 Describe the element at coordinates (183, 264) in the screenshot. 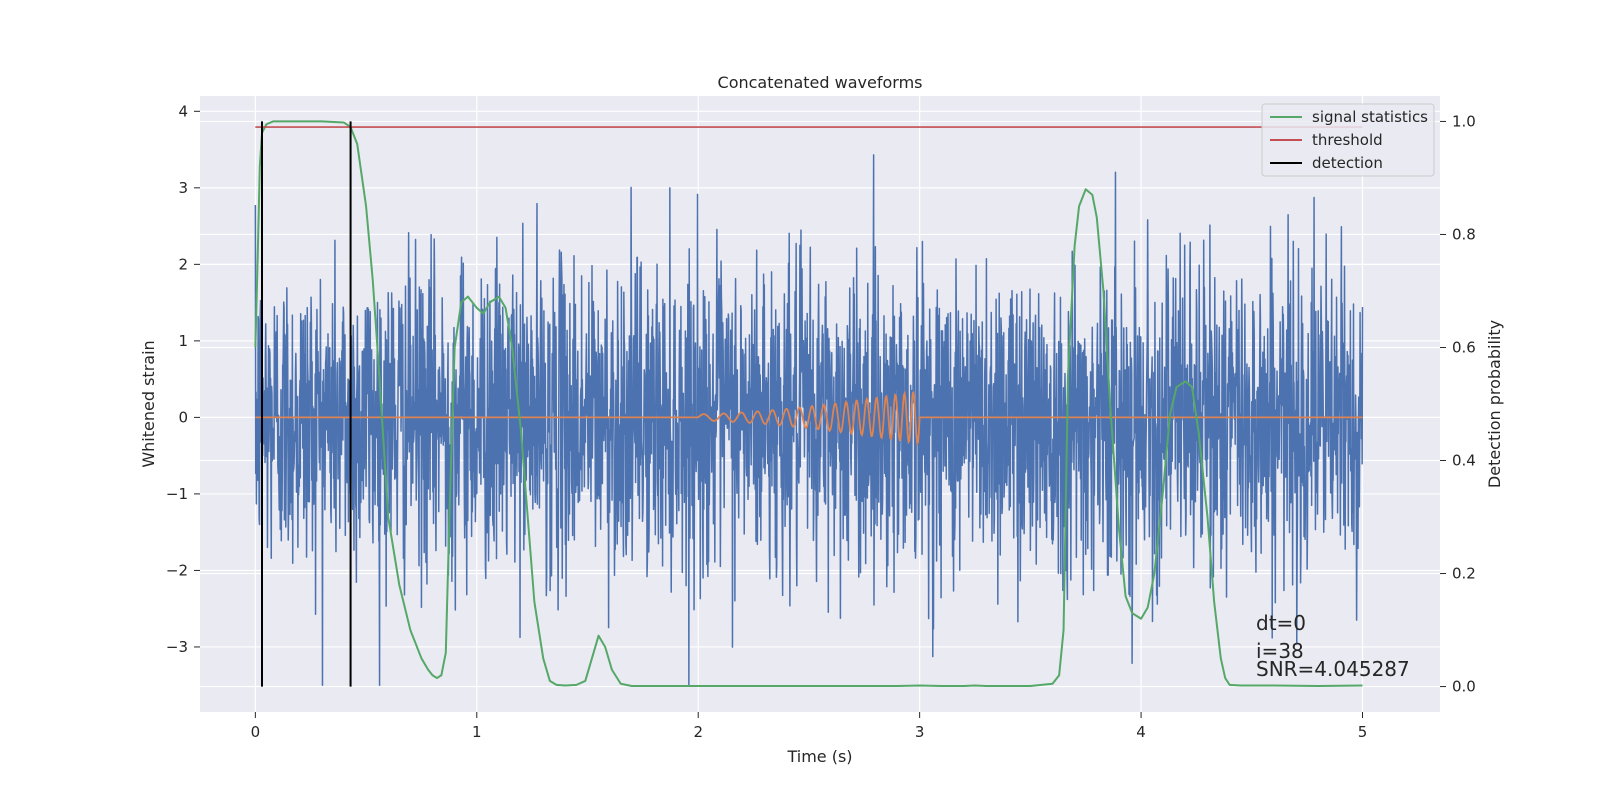

I see `y-tick-label: 2` at that location.